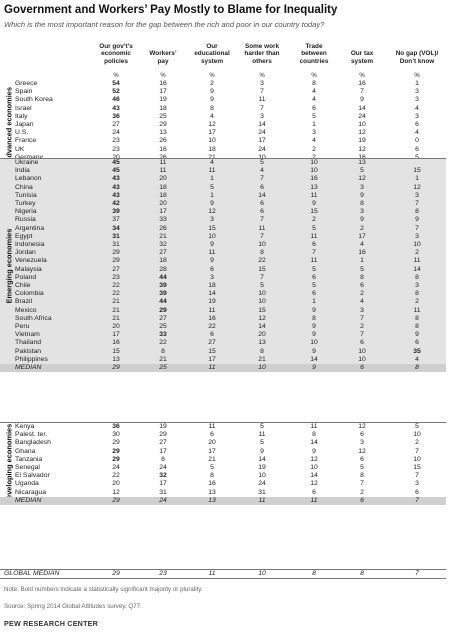  I want to click on row-label: Venezuela, so click(31, 261).